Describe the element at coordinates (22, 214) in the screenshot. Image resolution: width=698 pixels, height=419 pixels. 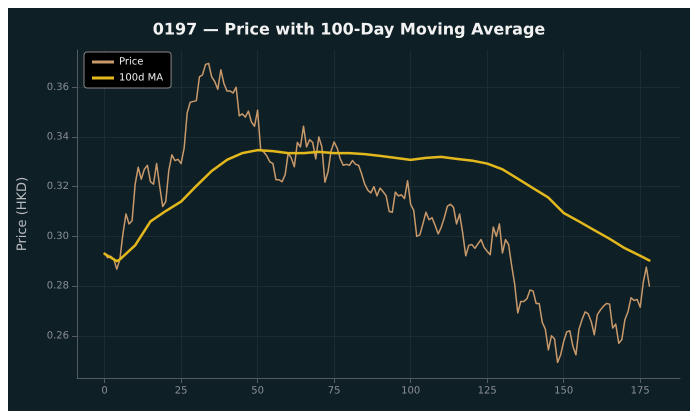
I see `y-axis-title: Price (HKD)` at that location.